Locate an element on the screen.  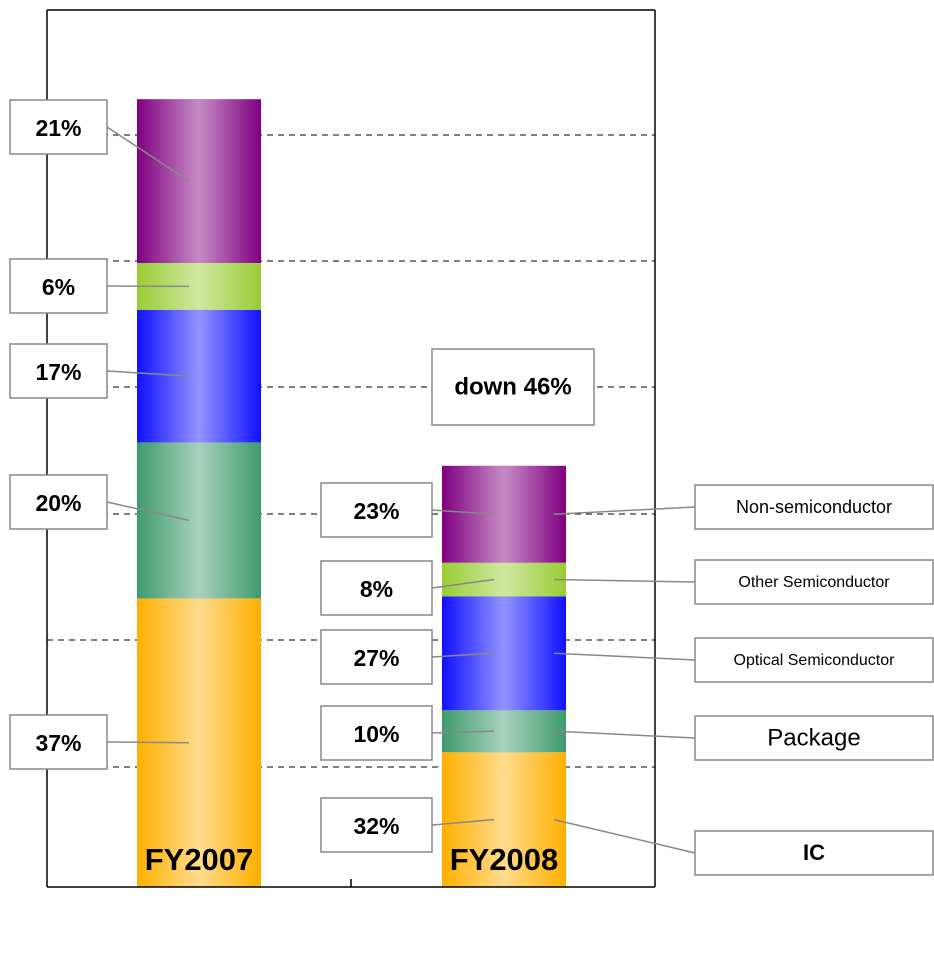
x-tick-label: FY2007 is located at coordinates (199, 859).